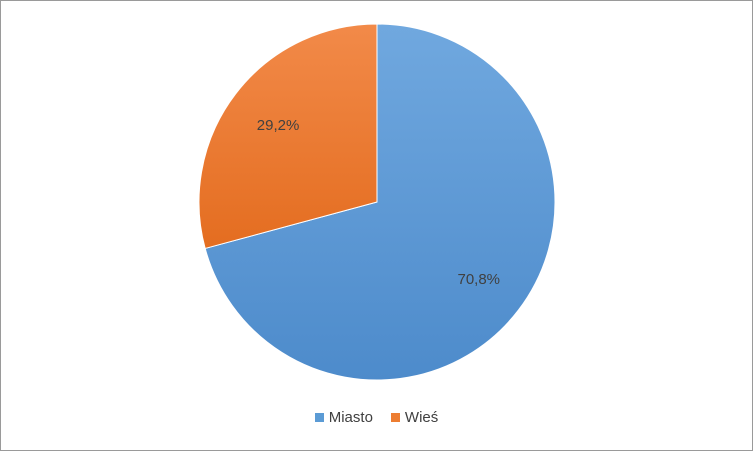  Describe the element at coordinates (319, 417) in the screenshot. I see `legend-swatch-miasto` at that location.